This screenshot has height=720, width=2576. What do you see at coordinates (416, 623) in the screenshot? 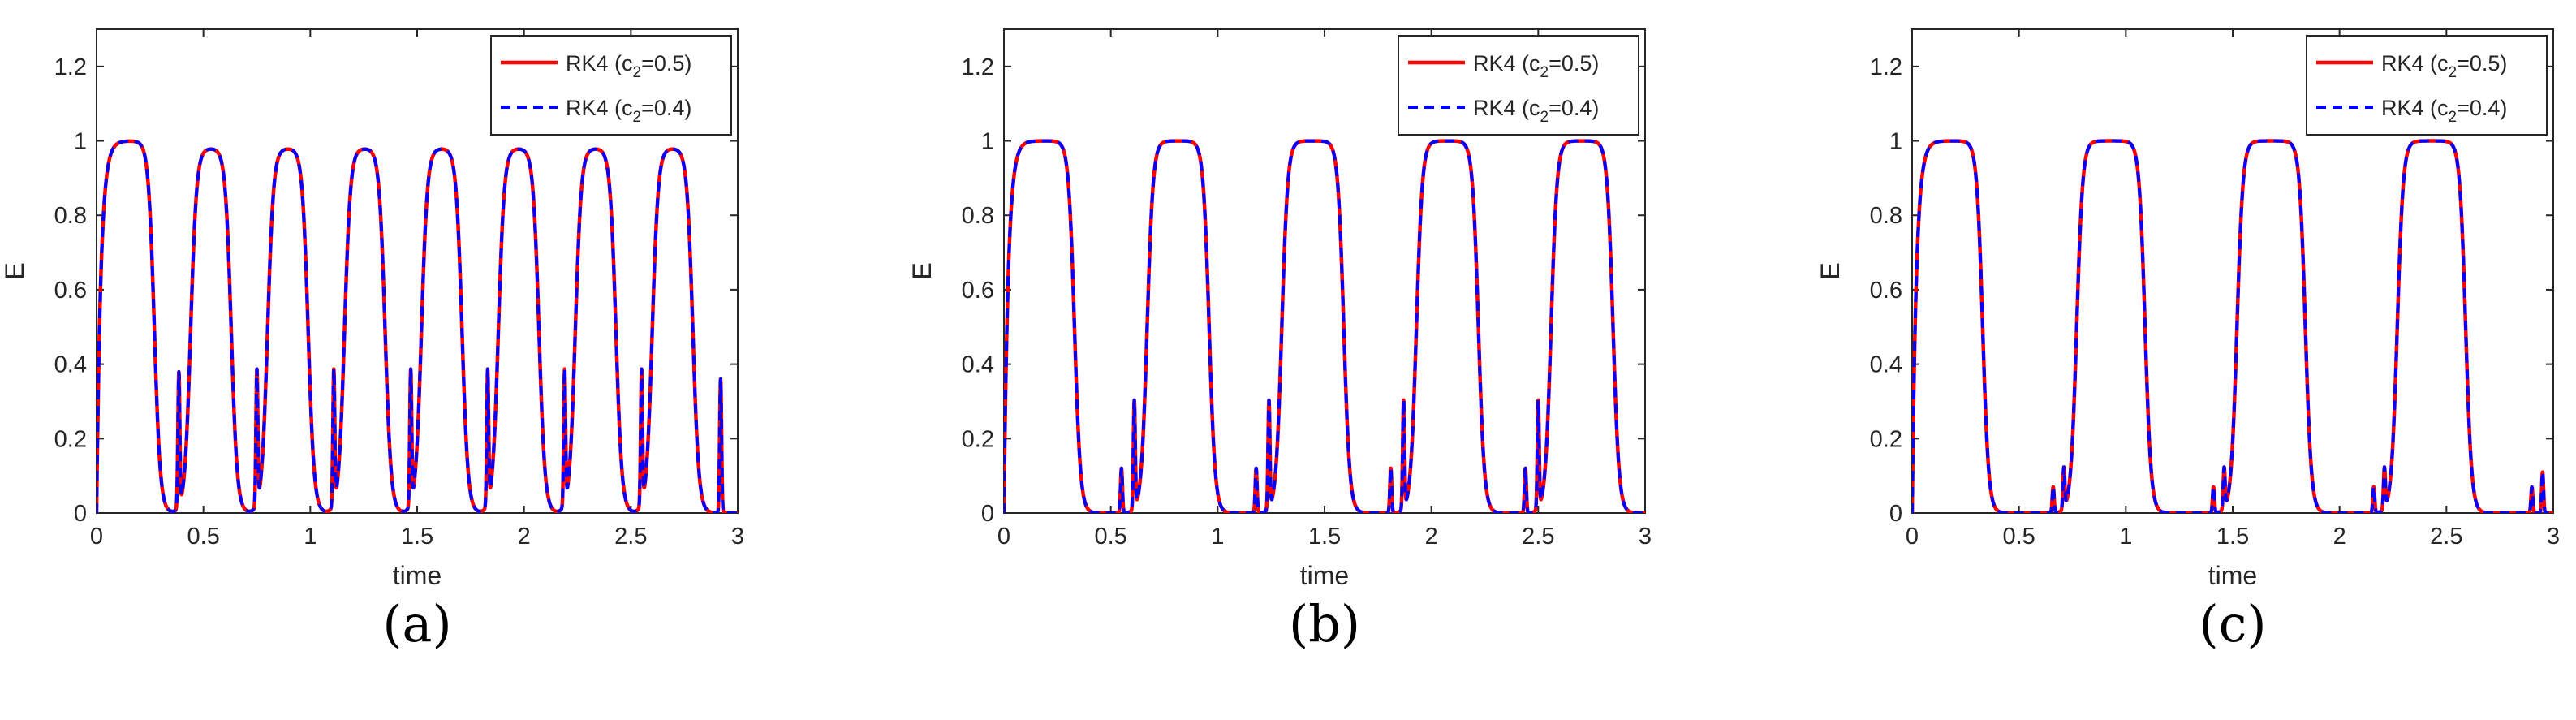
I see `panel-caption: (a)` at bounding box center [416, 623].